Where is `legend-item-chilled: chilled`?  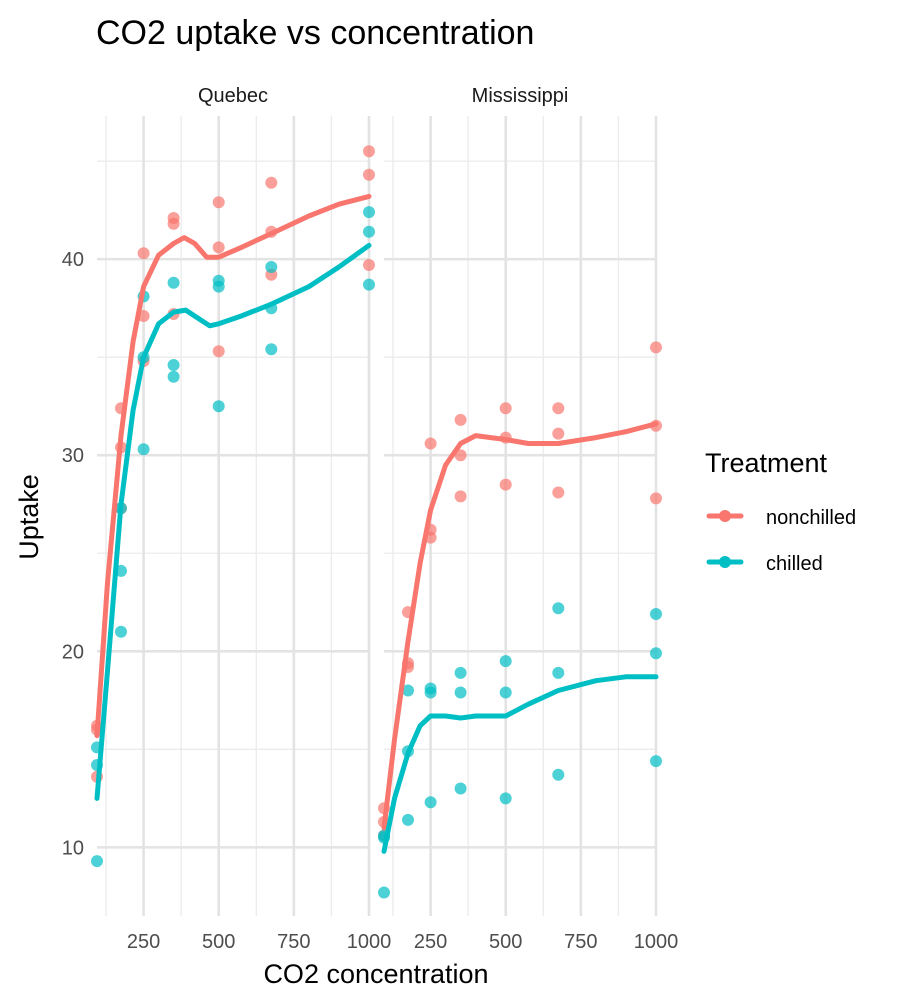 legend-item-chilled: chilled is located at coordinates (764, 564).